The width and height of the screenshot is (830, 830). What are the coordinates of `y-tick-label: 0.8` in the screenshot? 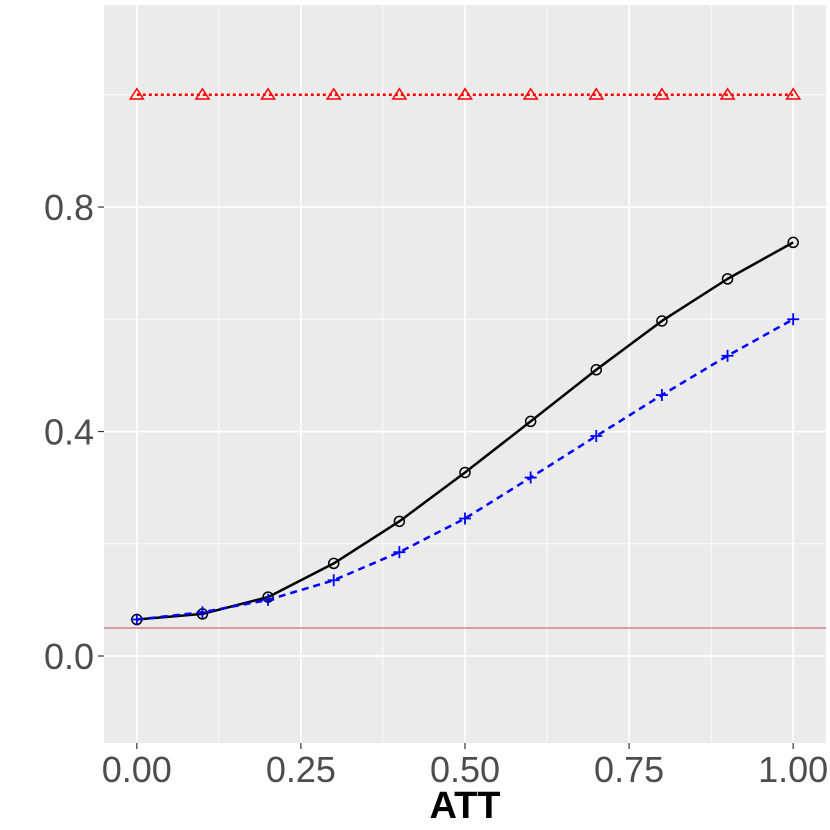 It's located at (69, 207).